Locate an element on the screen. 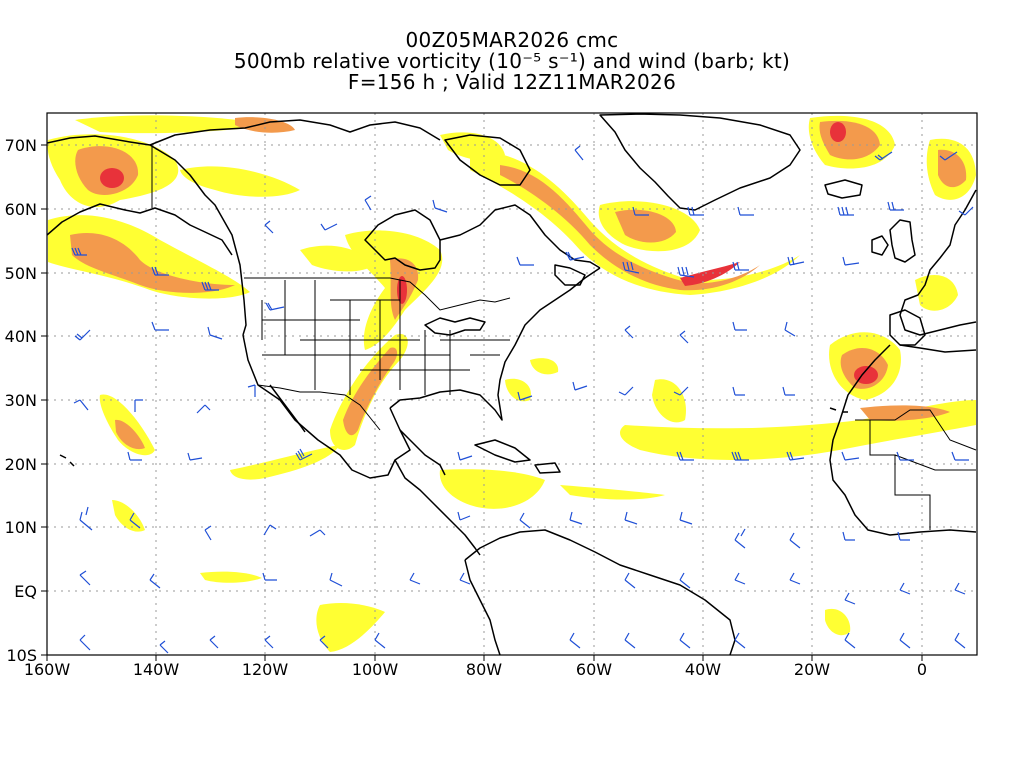 Image resolution: width=1024 pixels, height=768 pixels. x-tick-label: 0 is located at coordinates (922, 669).